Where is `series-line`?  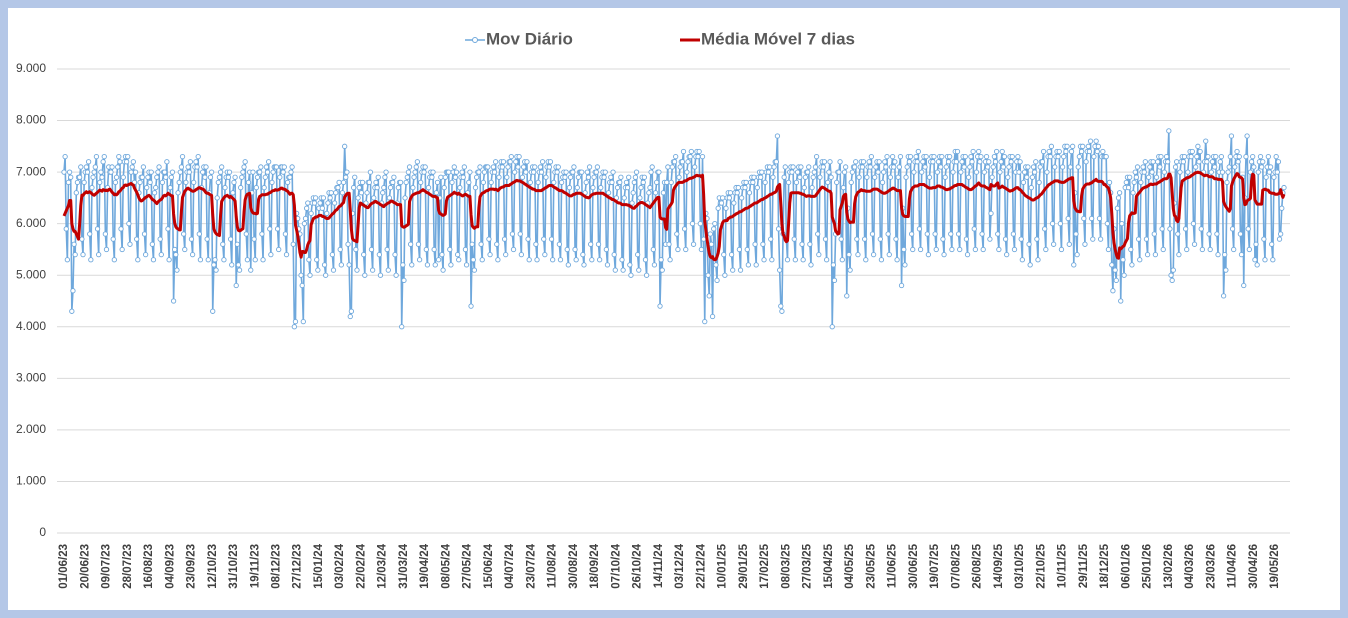 series-line is located at coordinates (674, 216).